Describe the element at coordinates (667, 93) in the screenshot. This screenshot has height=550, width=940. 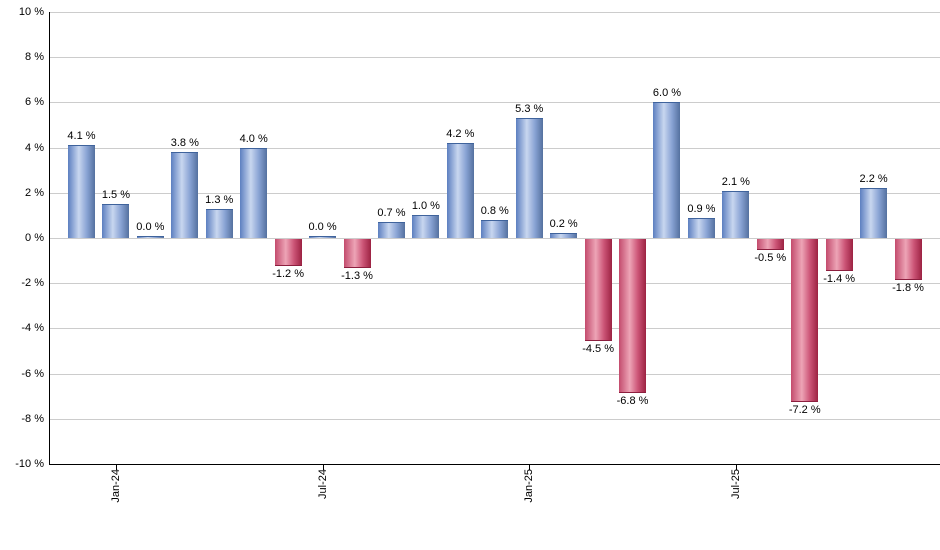
I see `bar-value-label: 6.0 %` at that location.